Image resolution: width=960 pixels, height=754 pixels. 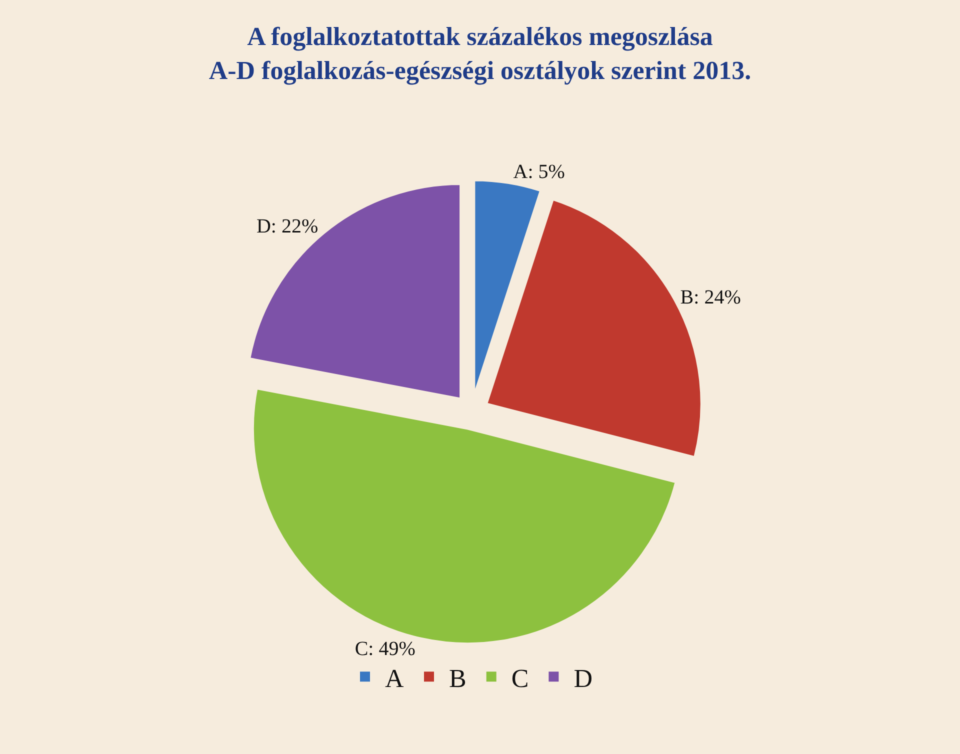 I want to click on data-label: B: 24%, so click(x=710, y=297).